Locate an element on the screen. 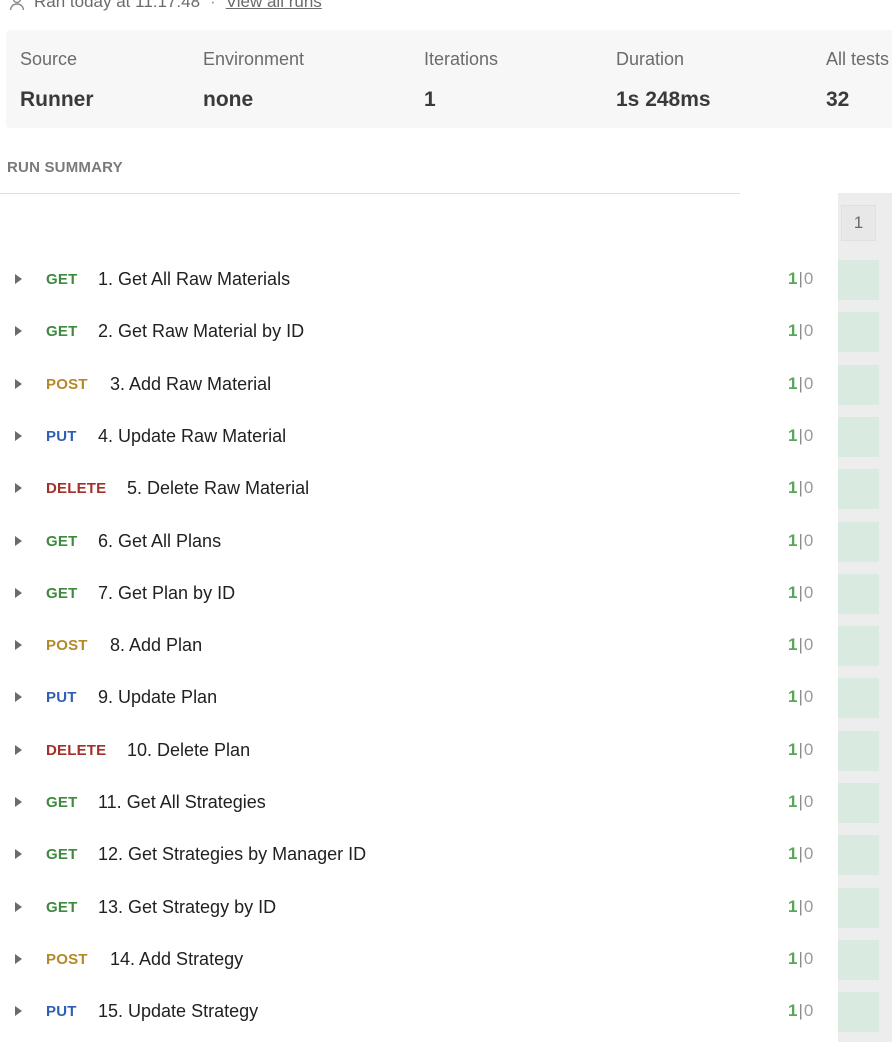 The image size is (892, 1042). request-row: GET 11. Get All Strategies 1|0 is located at coordinates (419, 803).